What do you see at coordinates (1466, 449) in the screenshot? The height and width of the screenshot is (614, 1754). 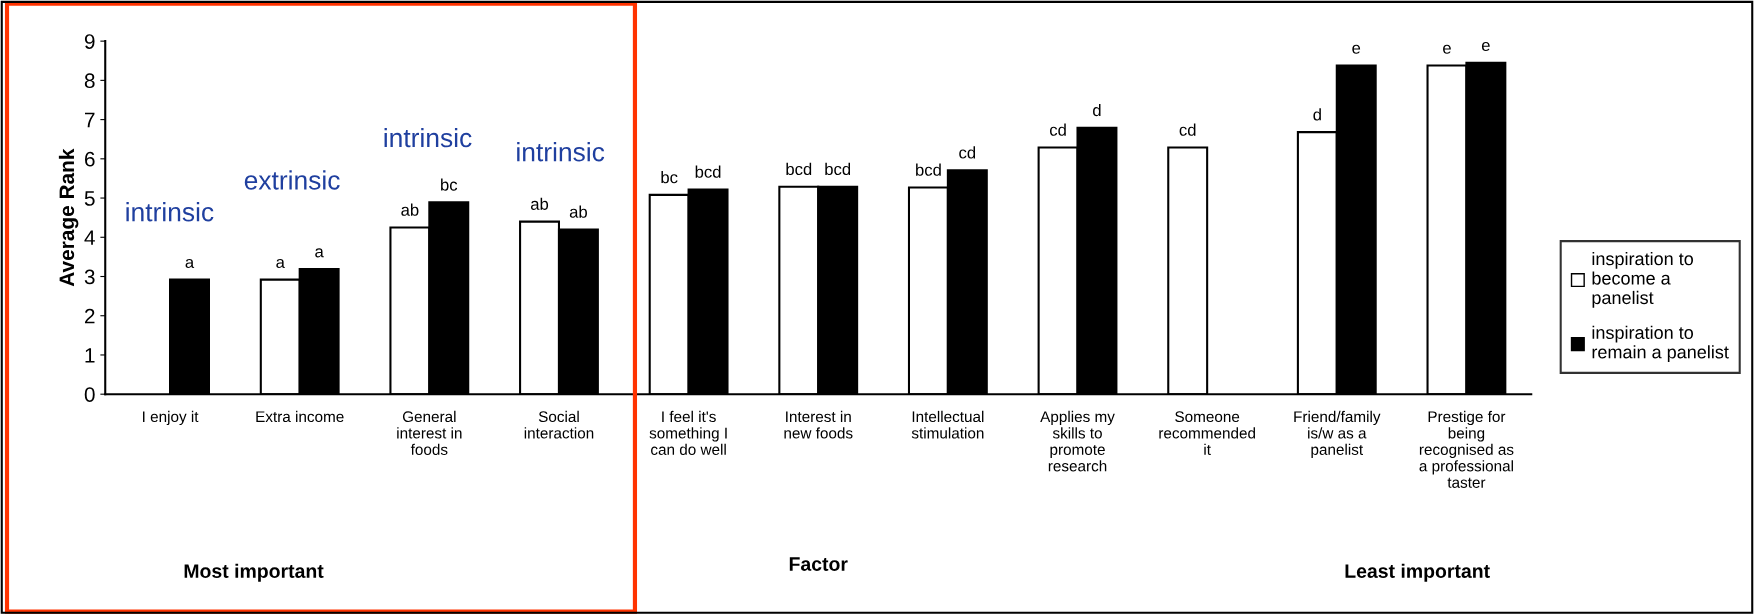 I see `x-tick-label: Prestige for being recognised as a professional taster` at bounding box center [1466, 449].